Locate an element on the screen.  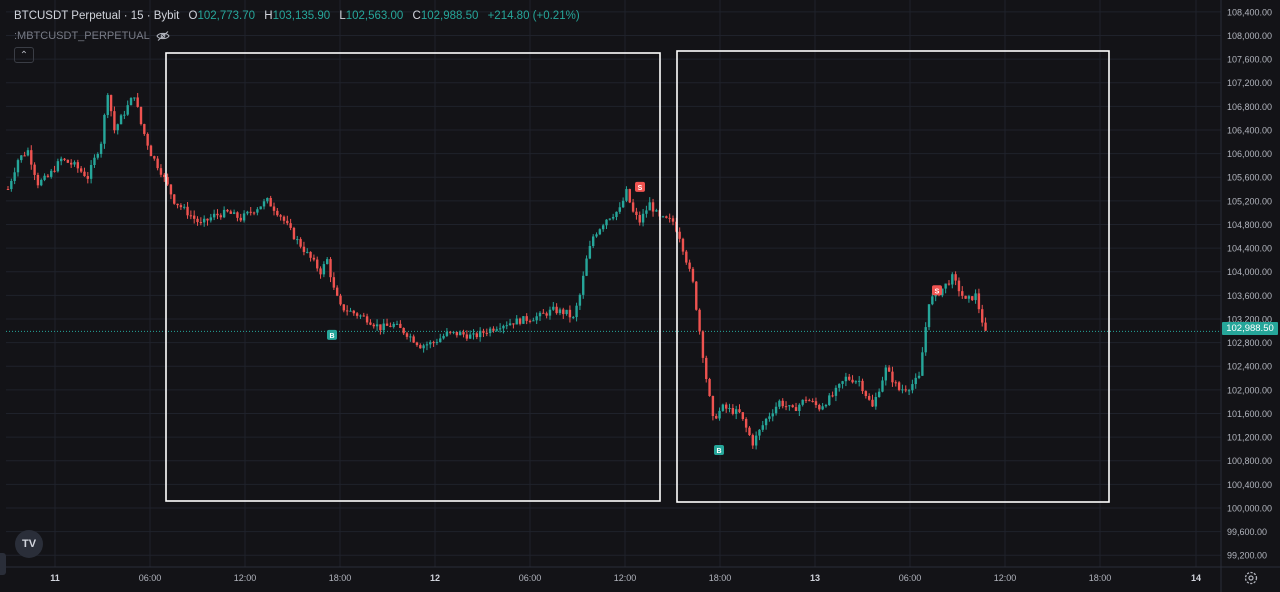
gear-icon is located at coordinates (1251, 578).